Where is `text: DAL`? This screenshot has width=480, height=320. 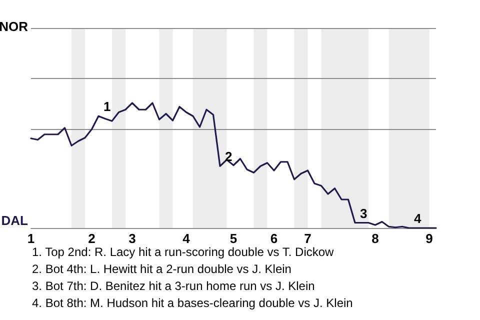 text: DAL is located at coordinates (14, 220).